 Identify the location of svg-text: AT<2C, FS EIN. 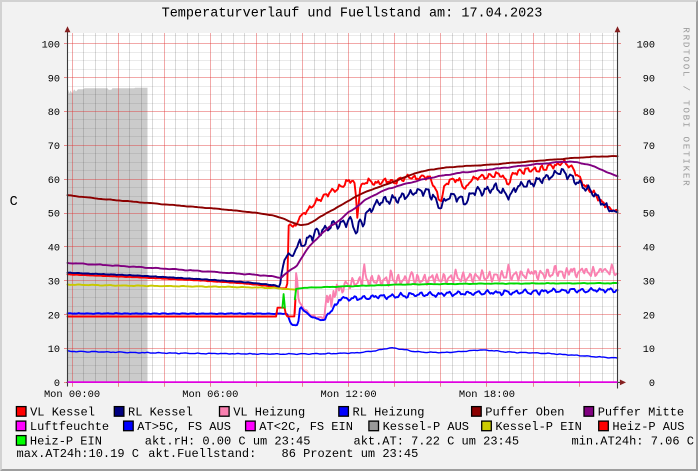
(306, 427).